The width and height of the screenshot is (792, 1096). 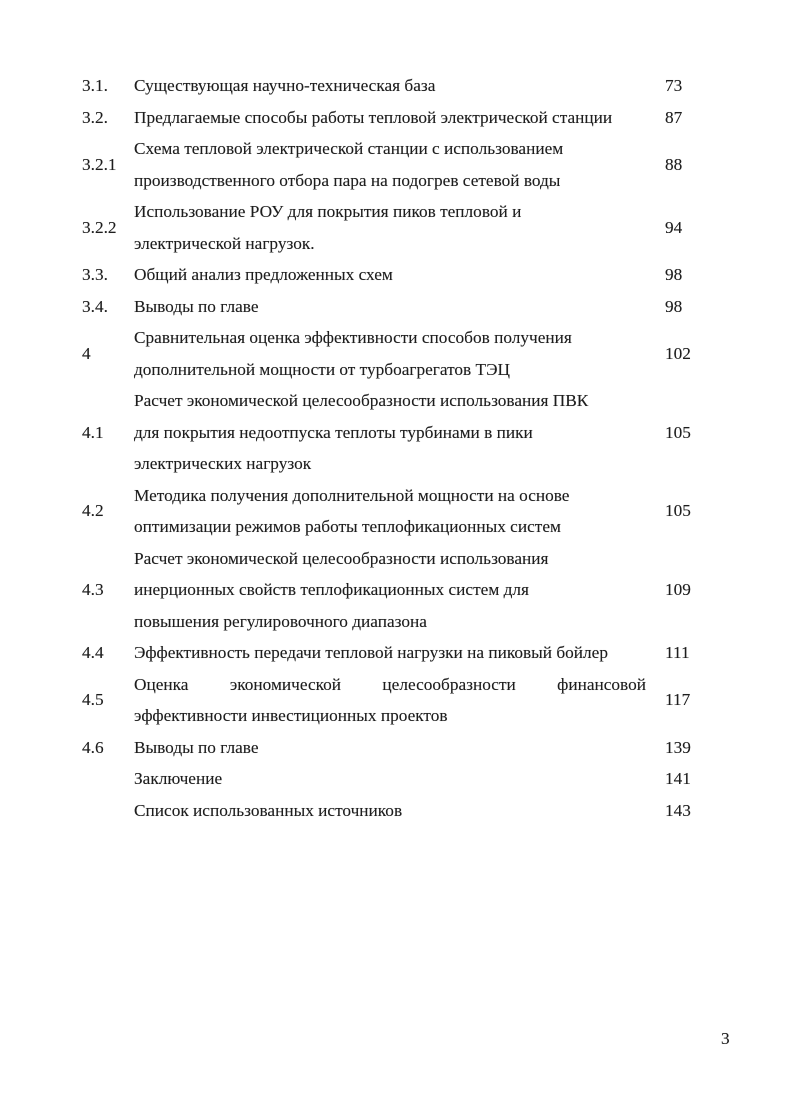 What do you see at coordinates (285, 85) in the screenshot?
I see `toc-entry-line: Существующая научно-техническая база` at bounding box center [285, 85].